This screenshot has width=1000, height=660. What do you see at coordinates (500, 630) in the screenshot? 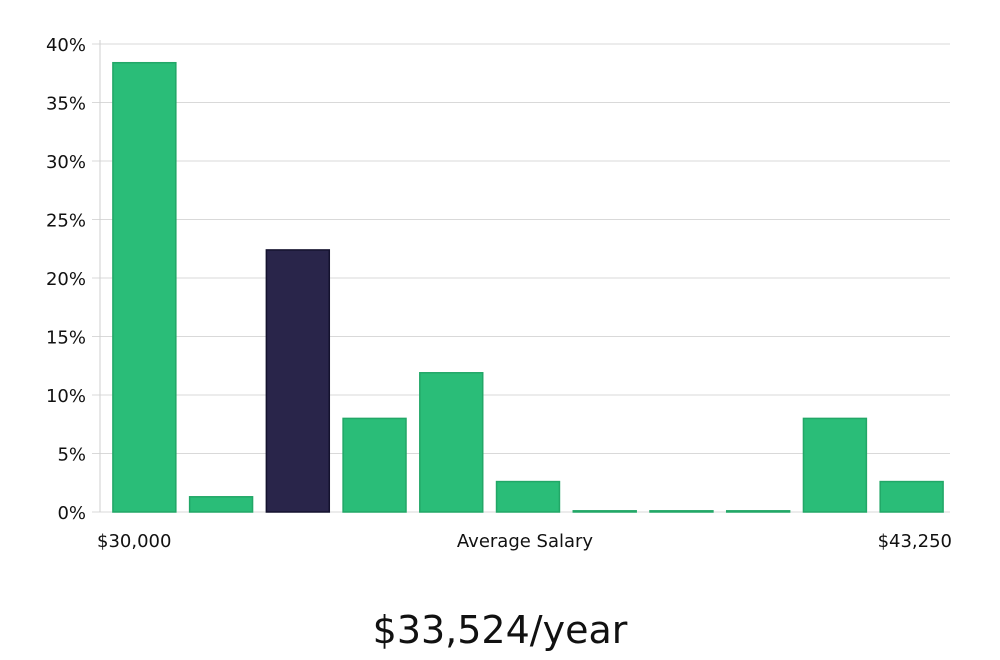
I see `average-salary-headline: $33,524/year` at bounding box center [500, 630].